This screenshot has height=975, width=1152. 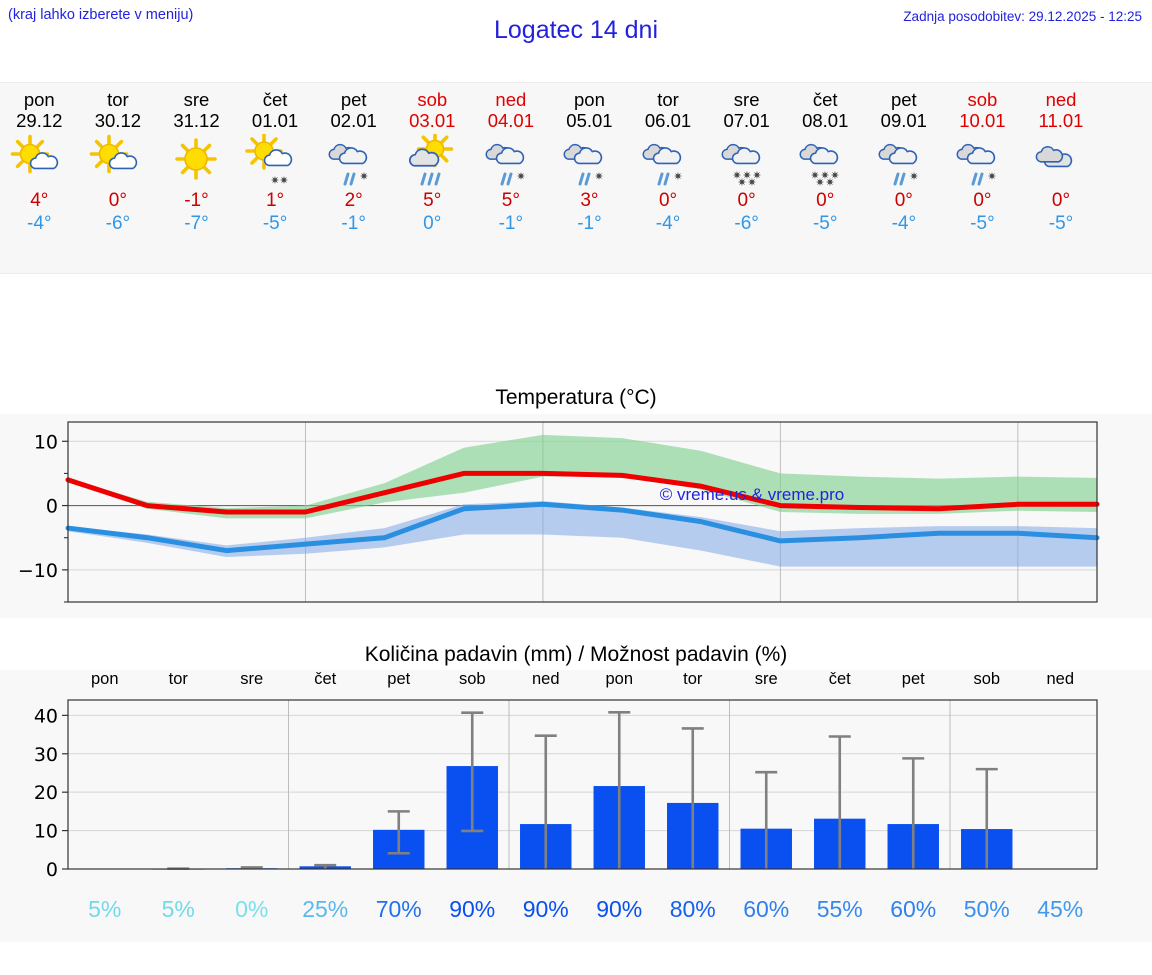 I want to click on forecast-day-card: pet 02.01 ✷ 2° -1°, so click(x=353, y=178).